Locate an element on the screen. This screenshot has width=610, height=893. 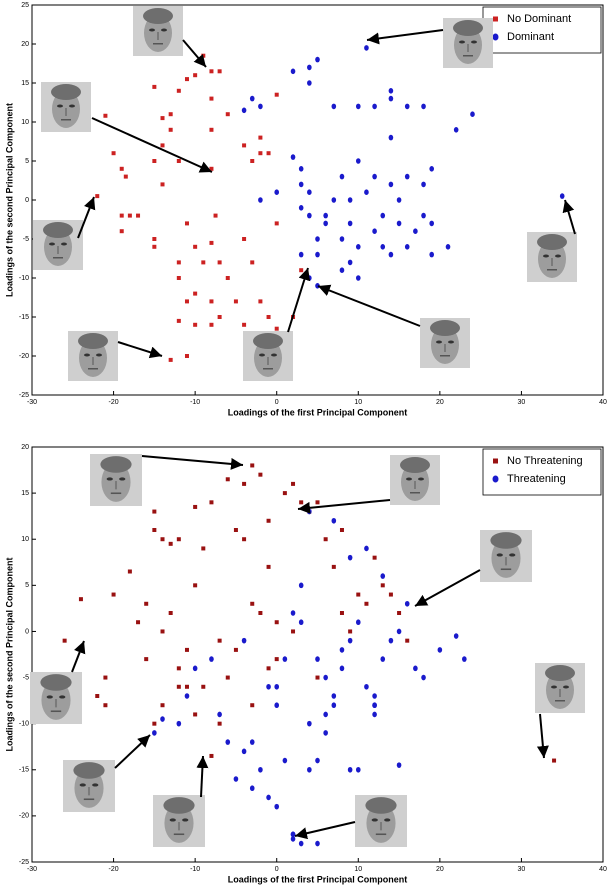
x-tick-label: -30 is located at coordinates (32, 402).